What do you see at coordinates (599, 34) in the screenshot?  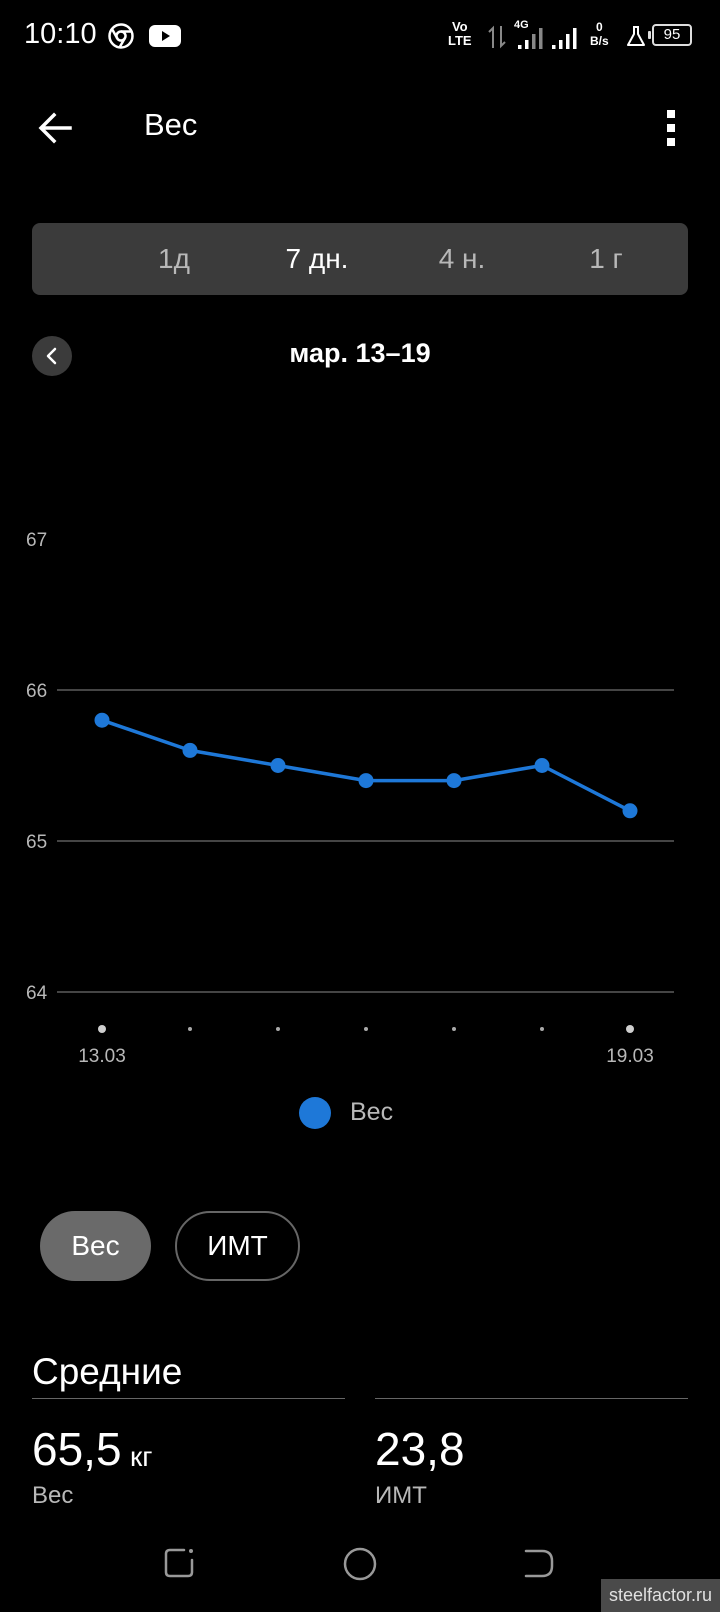 I see `network-speed: 0 B/s` at bounding box center [599, 34].